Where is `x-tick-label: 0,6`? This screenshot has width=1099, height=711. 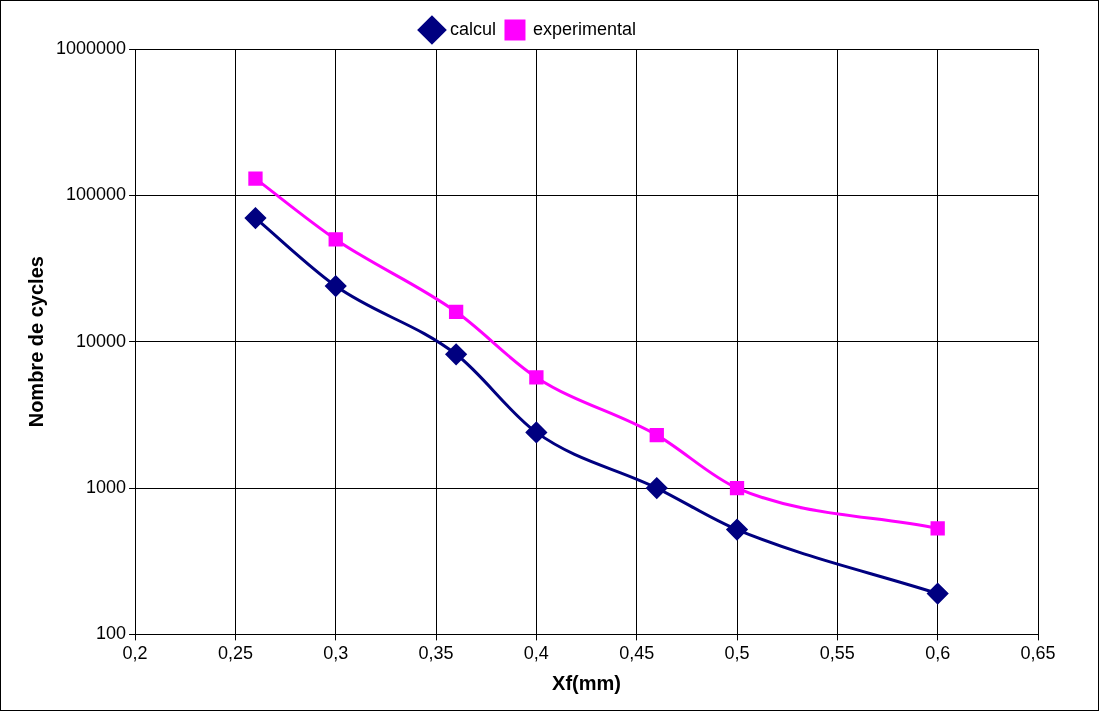 x-tick-label: 0,6 is located at coordinates (938, 653).